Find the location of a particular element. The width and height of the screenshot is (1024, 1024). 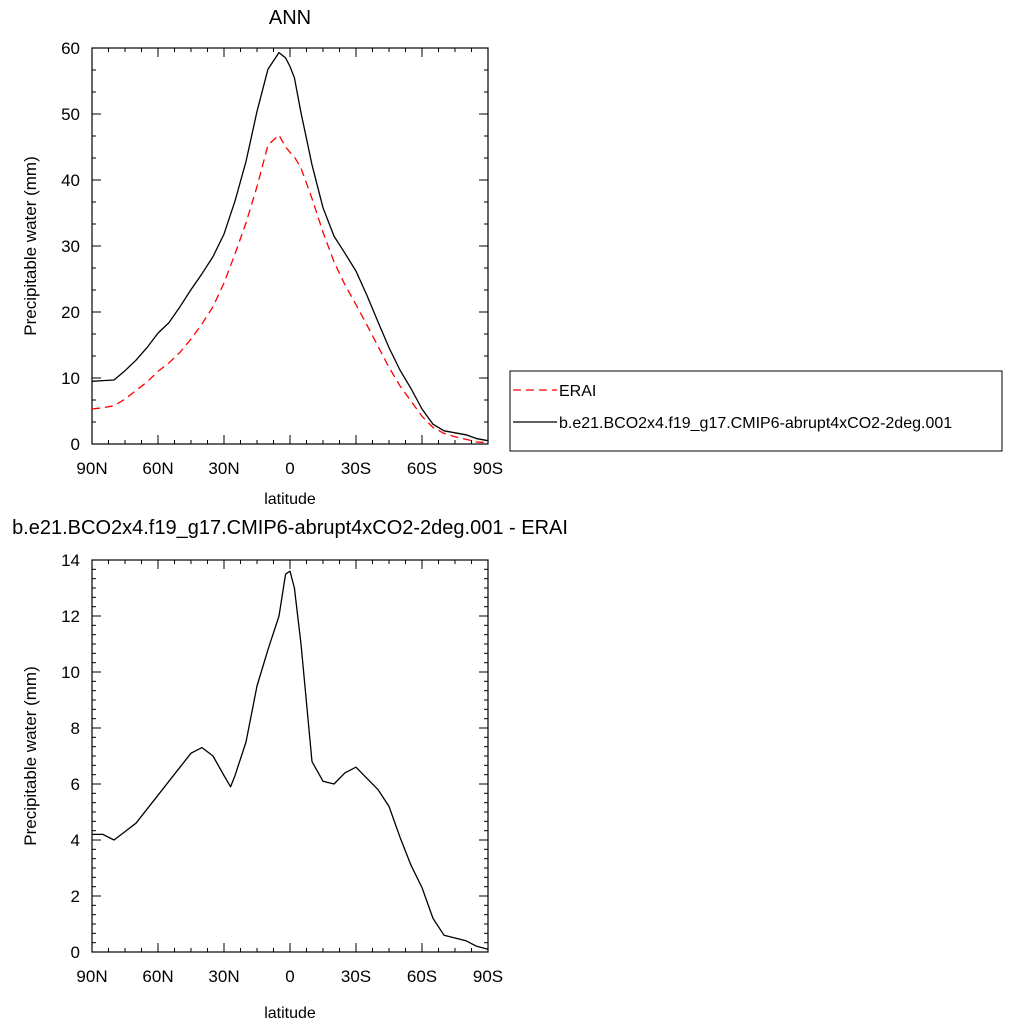

y-tick-label: 40 is located at coordinates (70, 180).